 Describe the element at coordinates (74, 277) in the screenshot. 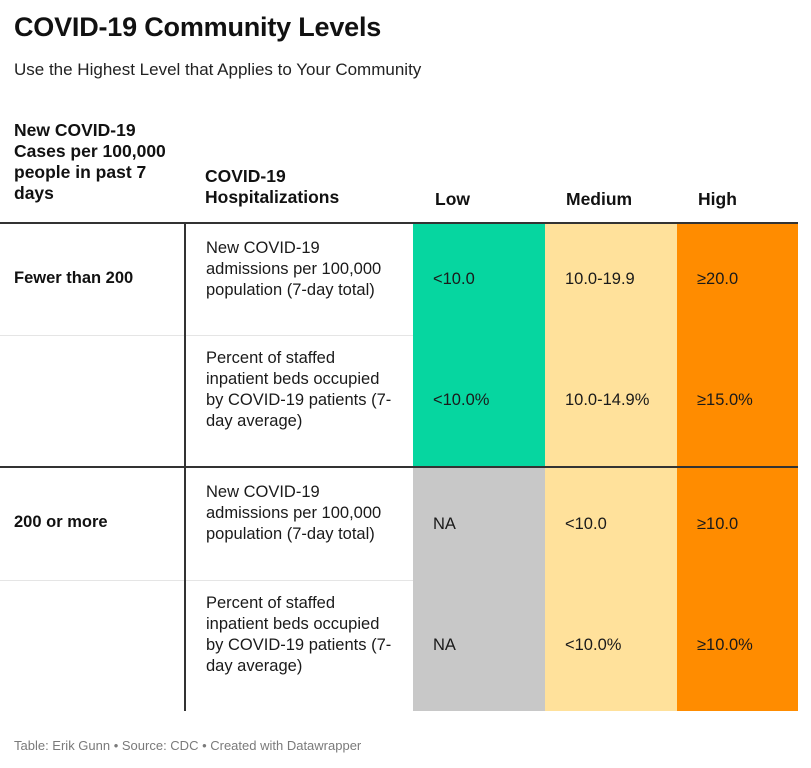

I see `cases-label: Fewer than 200` at that location.